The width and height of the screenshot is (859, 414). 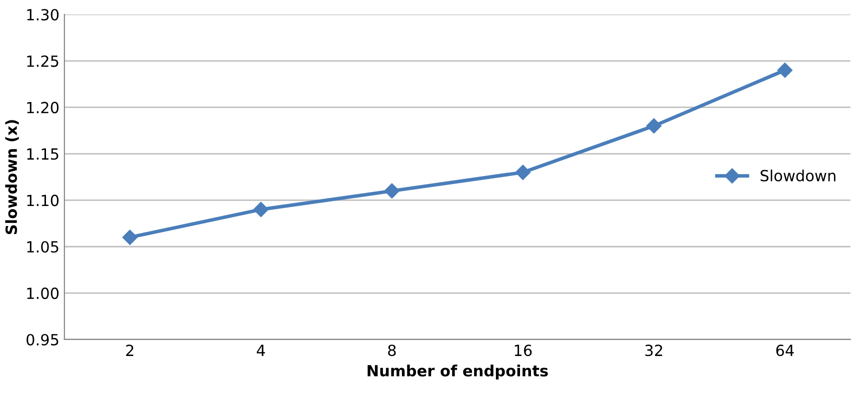 I want to click on y-tick-label: 1.15, so click(x=42, y=154).